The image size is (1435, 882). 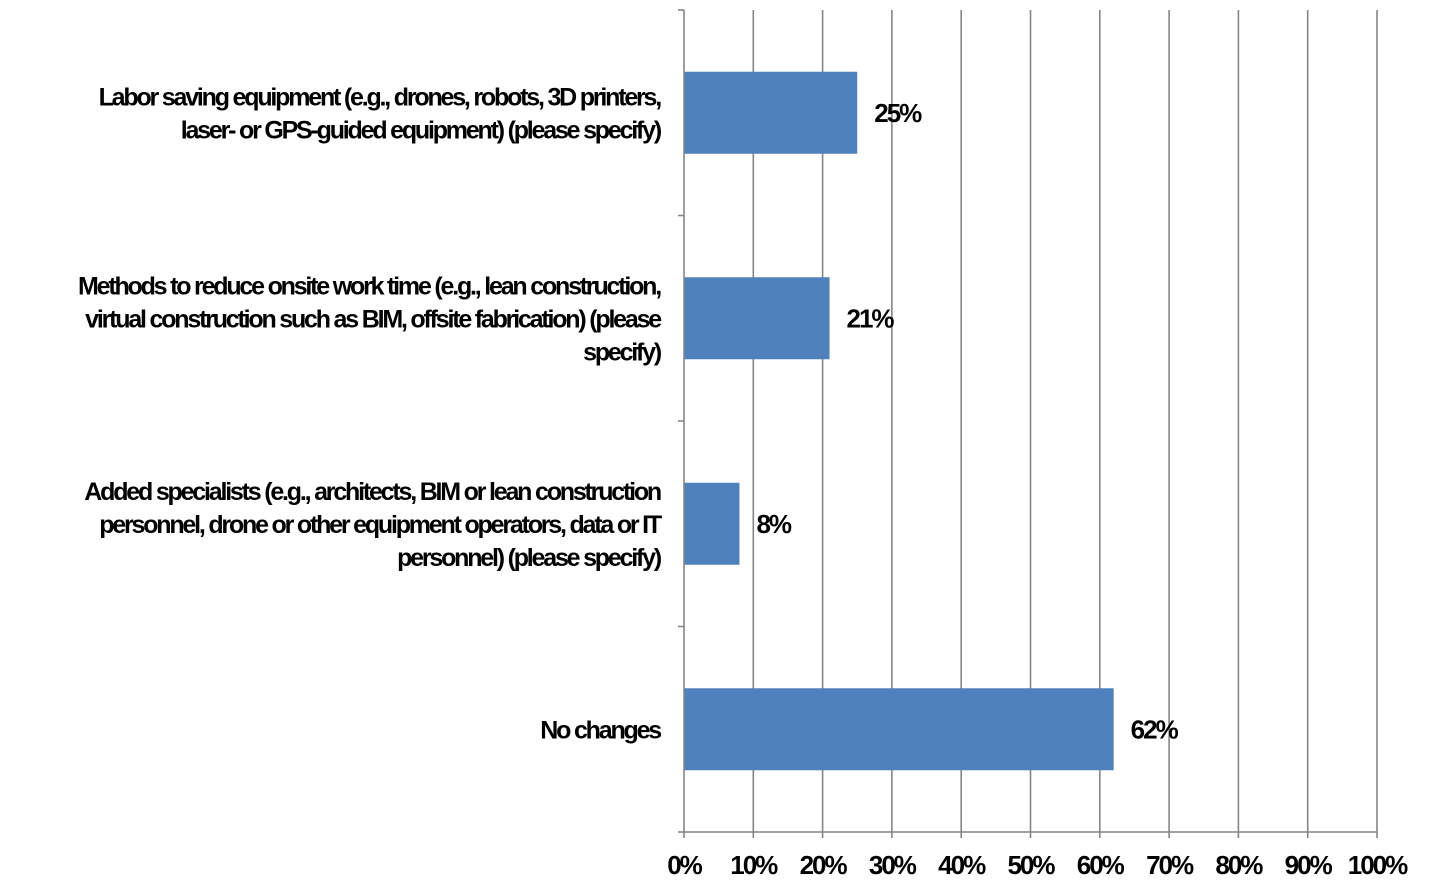 I want to click on data-label: 62%, so click(x=1155, y=729).